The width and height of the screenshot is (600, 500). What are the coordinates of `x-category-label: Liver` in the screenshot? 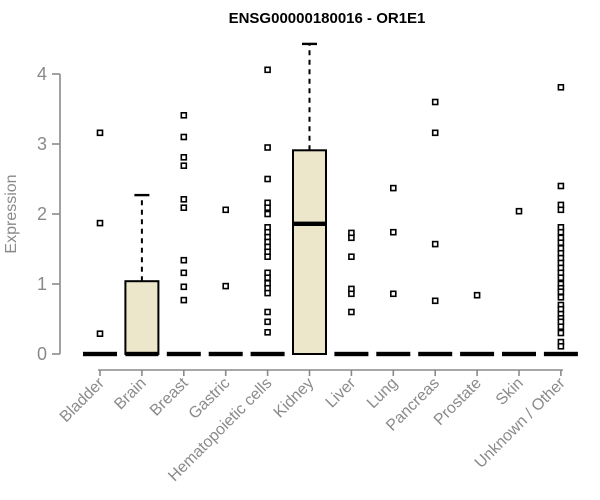 It's located at (341, 392).